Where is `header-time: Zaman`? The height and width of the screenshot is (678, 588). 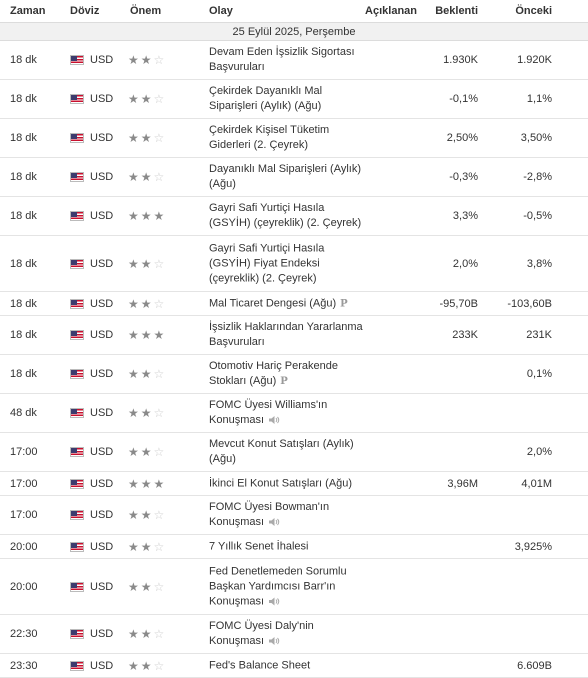
header-time: Zaman is located at coordinates (28, 11).